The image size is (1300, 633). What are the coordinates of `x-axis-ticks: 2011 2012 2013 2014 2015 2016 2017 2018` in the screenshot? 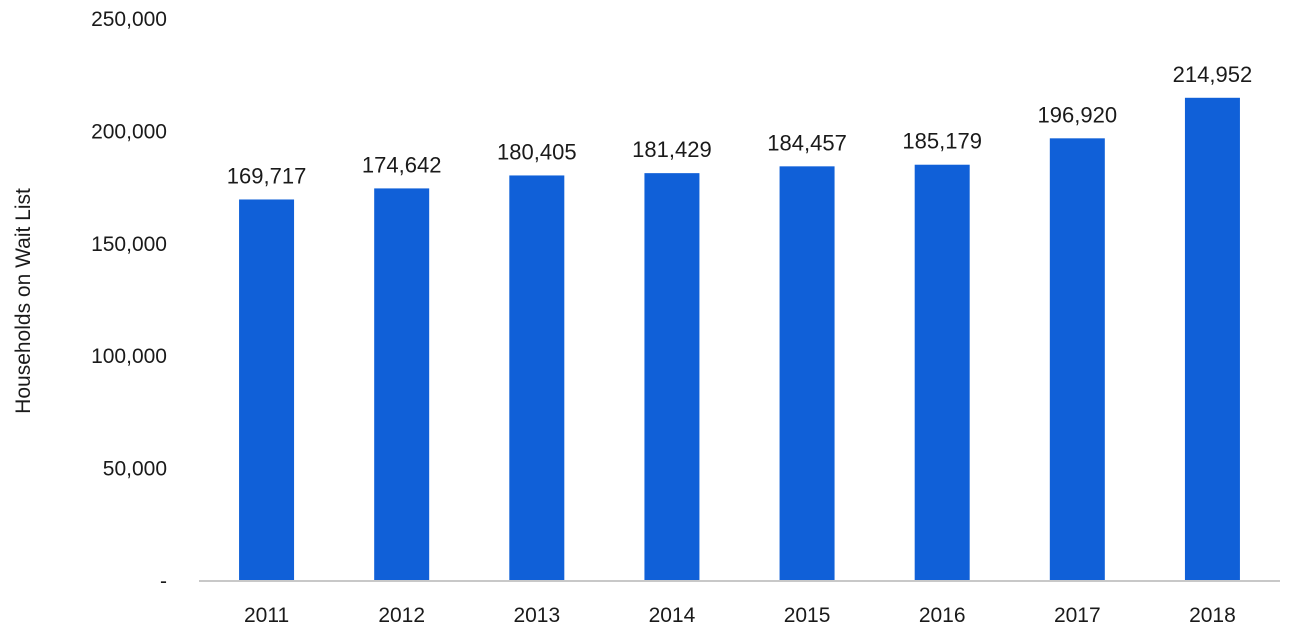 It's located at (740, 615).